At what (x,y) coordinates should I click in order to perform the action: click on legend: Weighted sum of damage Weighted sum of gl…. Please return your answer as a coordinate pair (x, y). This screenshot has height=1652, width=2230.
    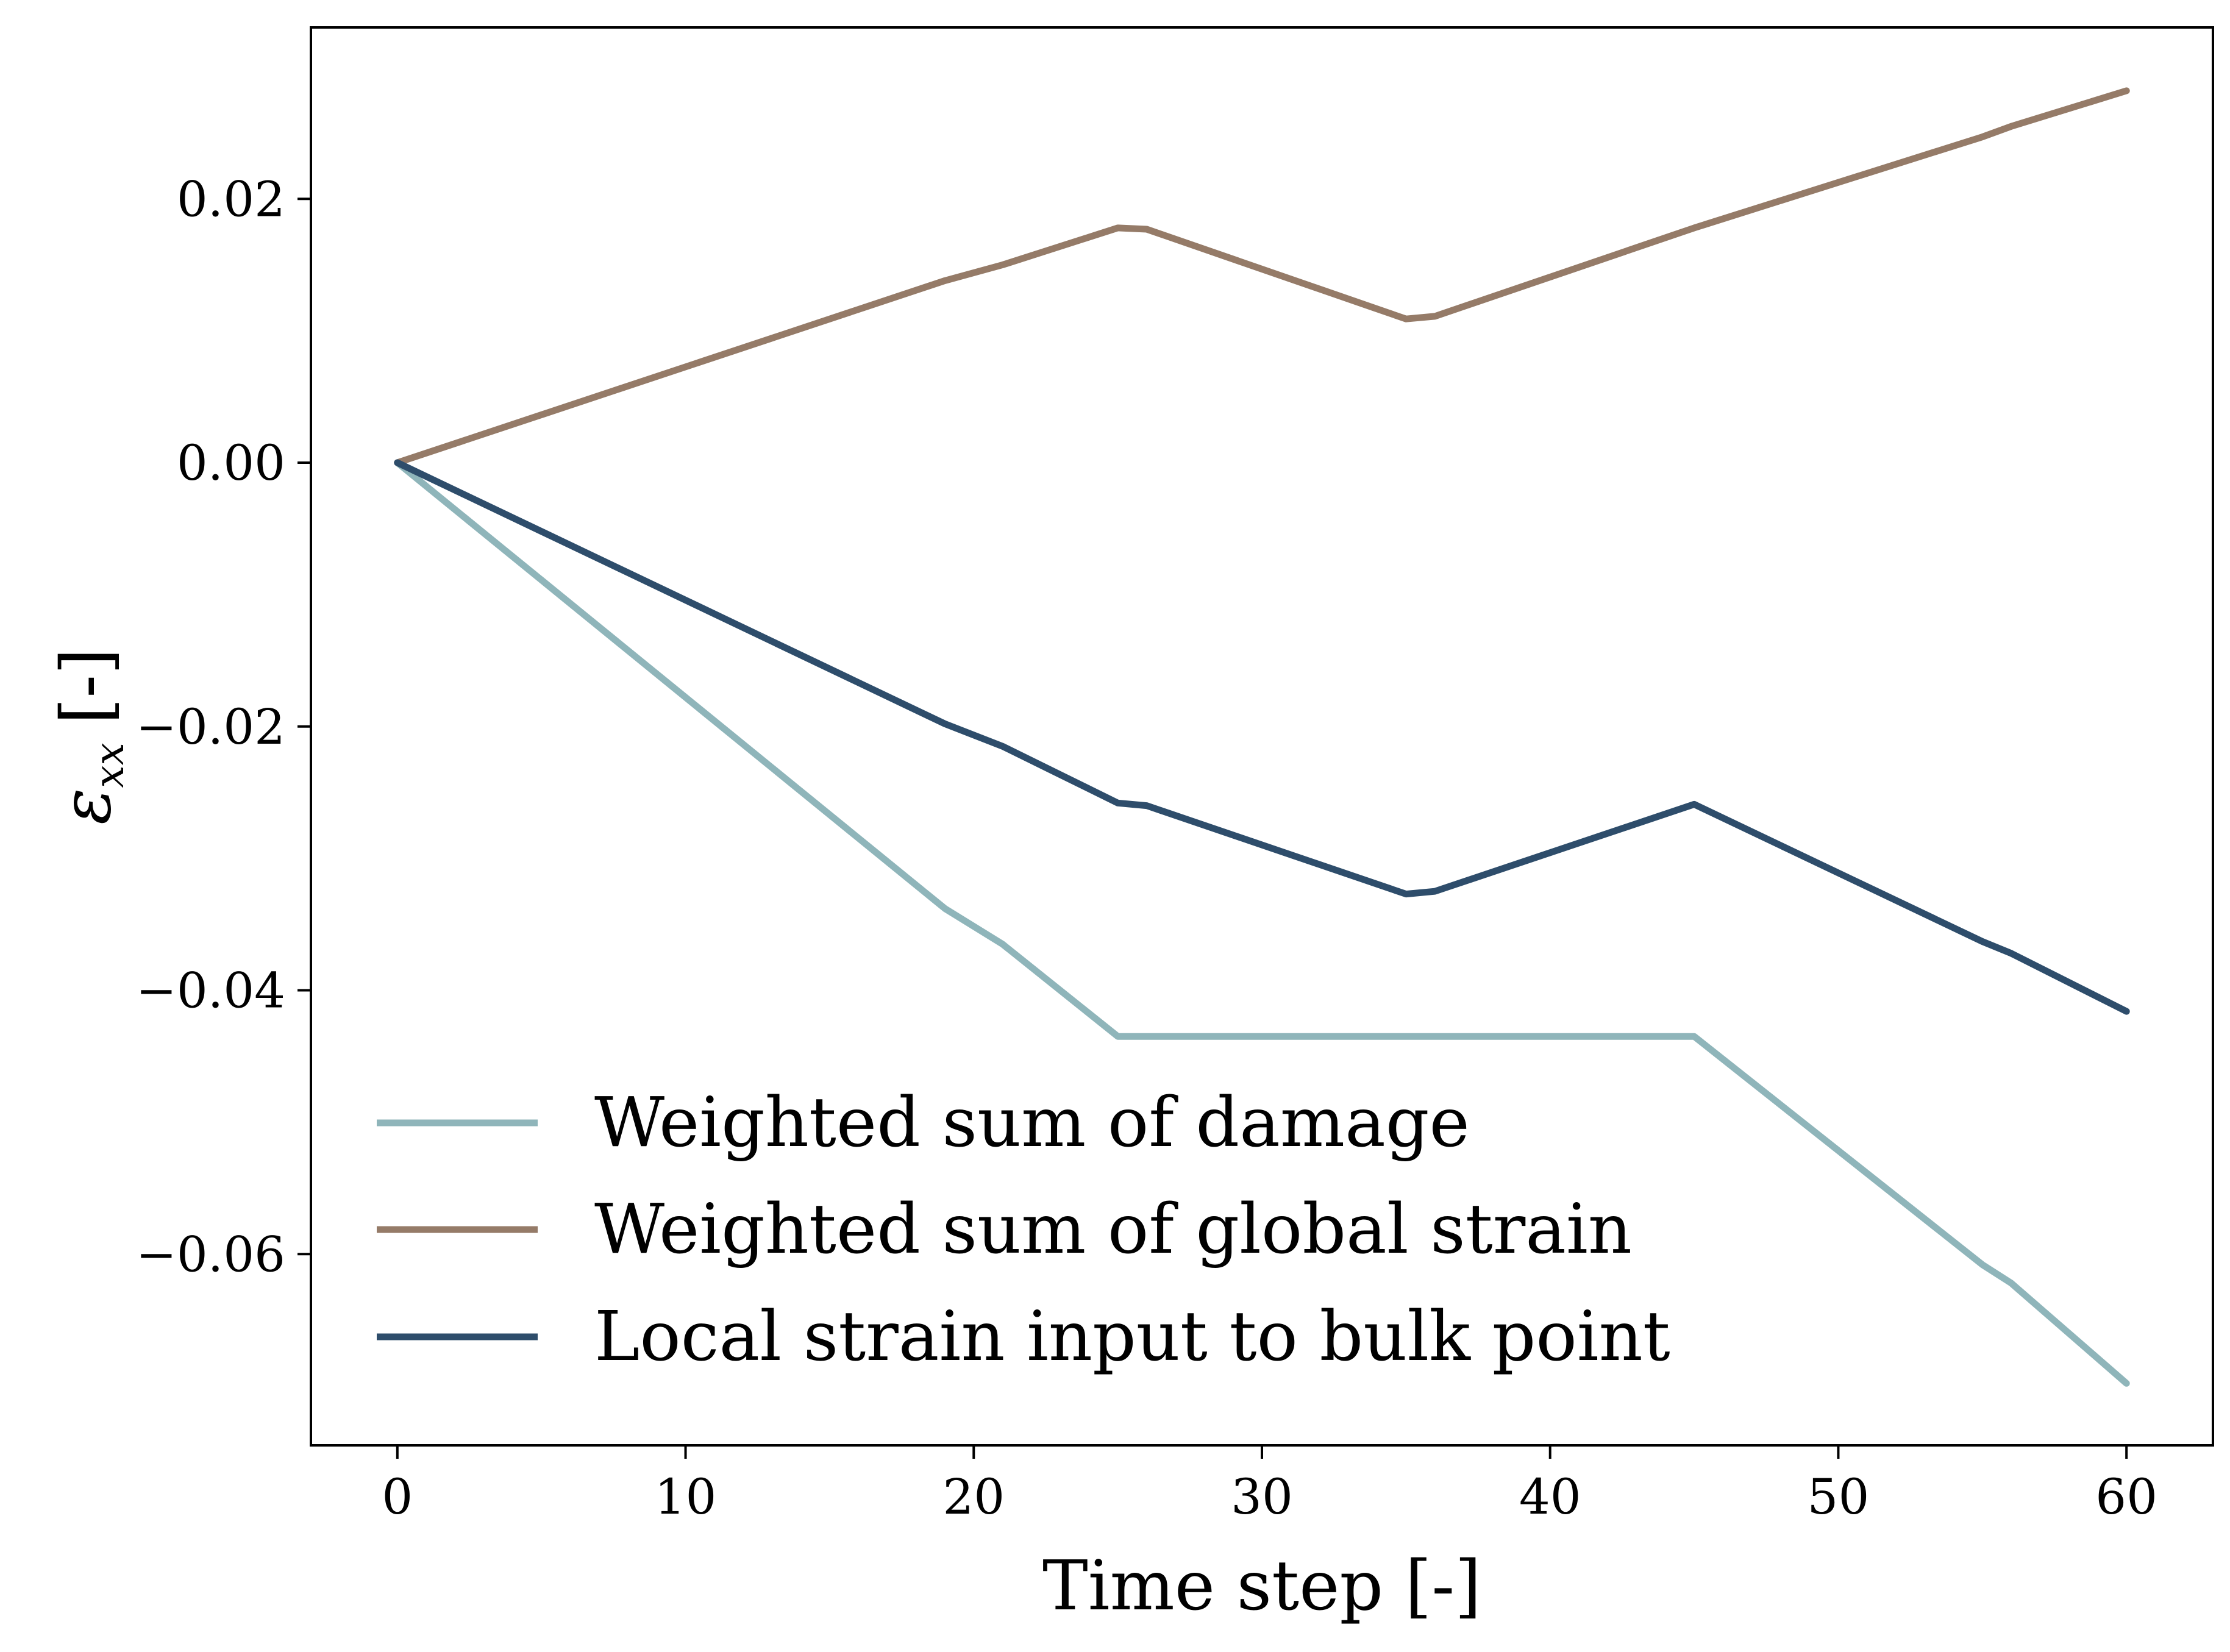
    Looking at the image, I should click on (1023, 1229).